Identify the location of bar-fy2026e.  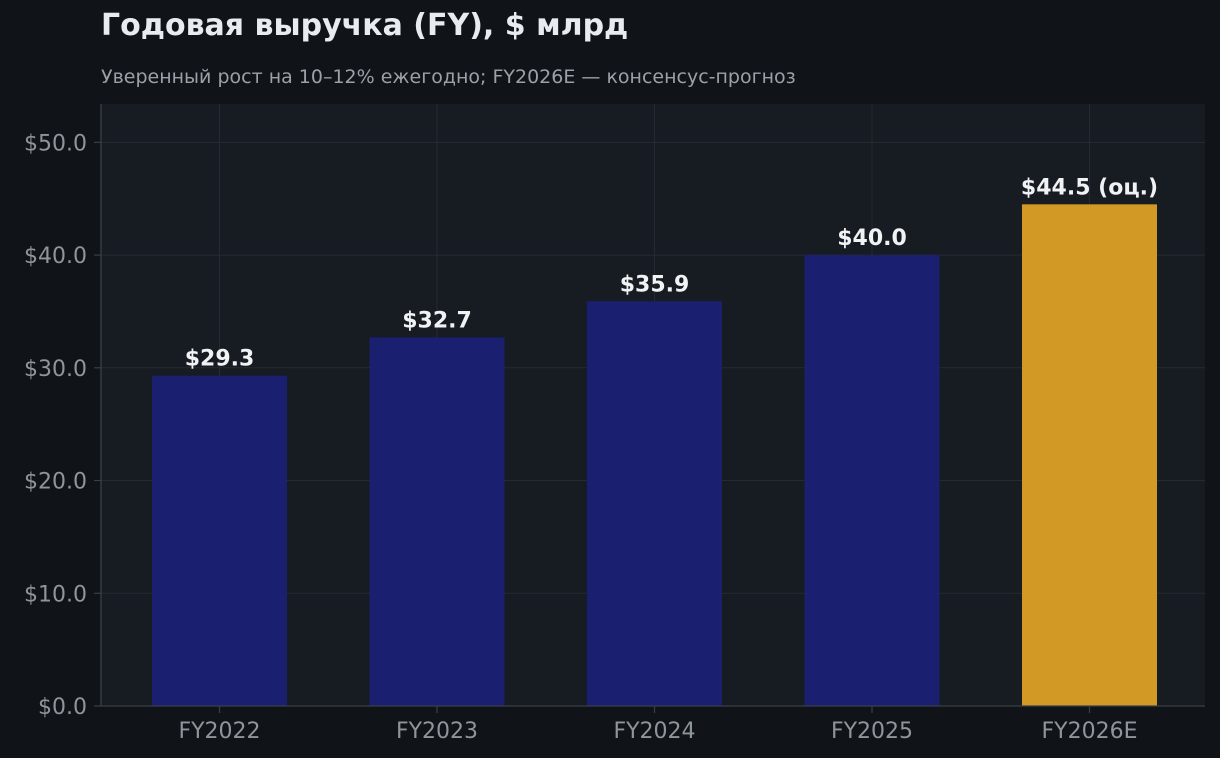
(1089, 455).